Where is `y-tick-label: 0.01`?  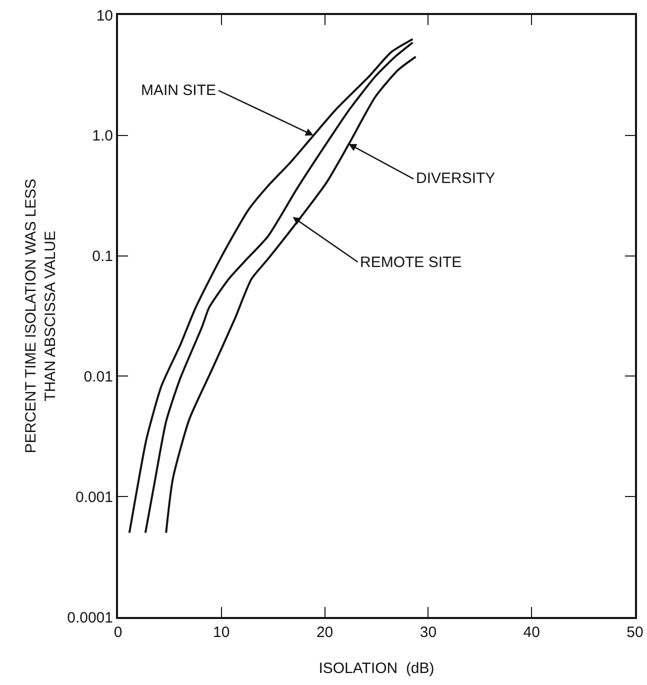
y-tick-label: 0.01 is located at coordinates (98, 377).